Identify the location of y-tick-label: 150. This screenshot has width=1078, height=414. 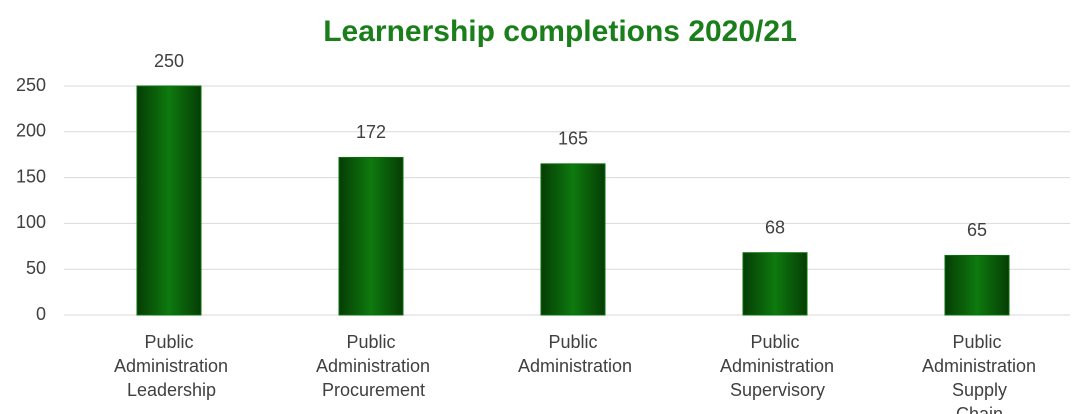
(31, 176).